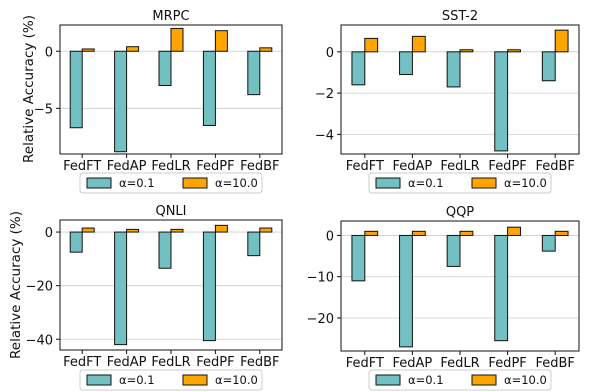 The height and width of the screenshot is (392, 589). What do you see at coordinates (320, 278) in the screenshot?
I see `y-tick-label: −10` at bounding box center [320, 278].